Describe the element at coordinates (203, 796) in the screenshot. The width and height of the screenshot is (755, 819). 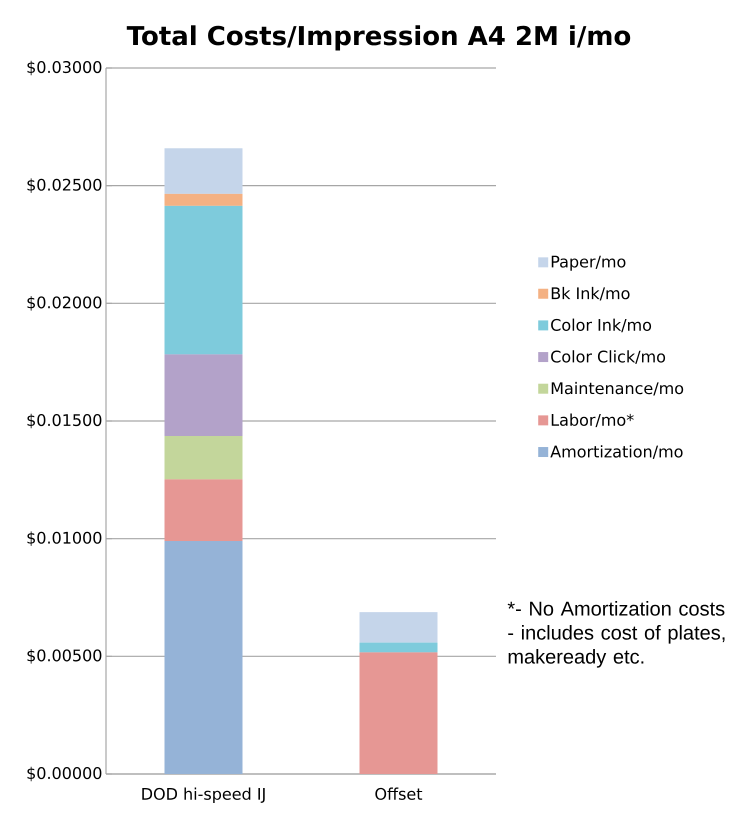
I see `x-tick-label: DOD hi-speed IJ` at that location.